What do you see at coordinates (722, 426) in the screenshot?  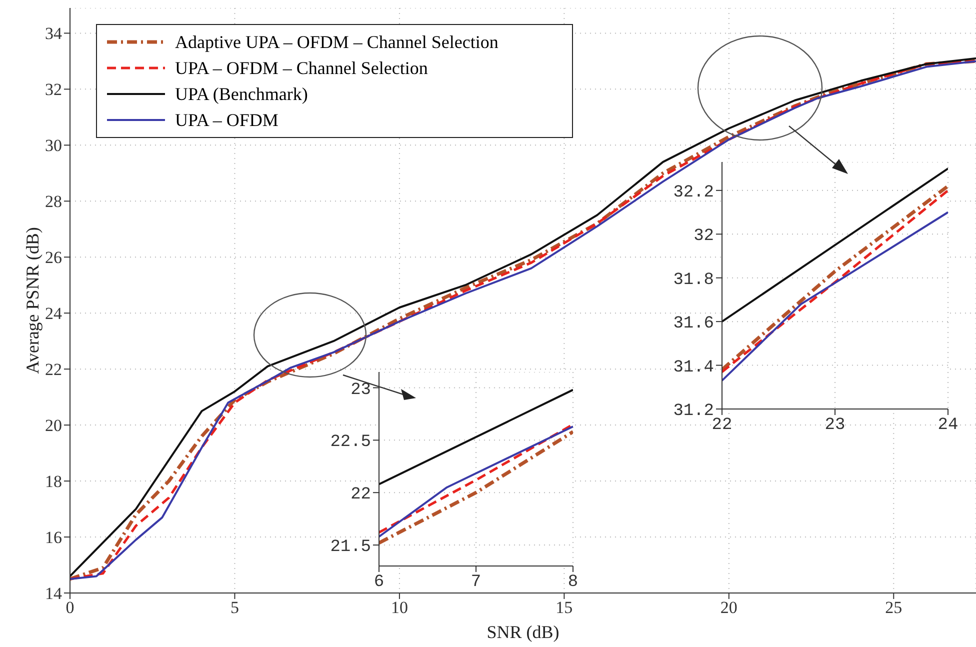 I see `x-tick-label: 22` at bounding box center [722, 426].